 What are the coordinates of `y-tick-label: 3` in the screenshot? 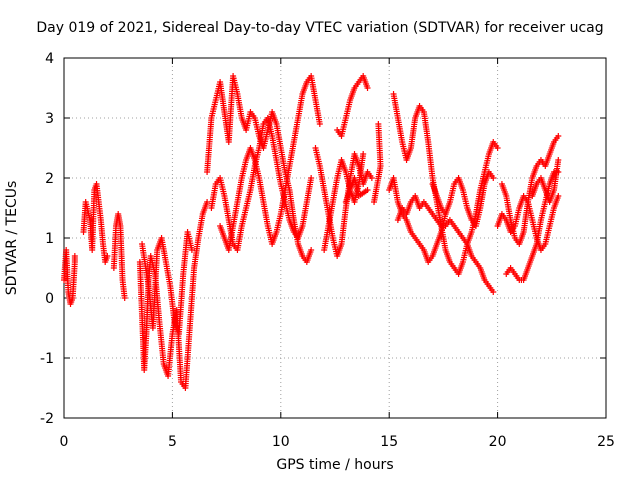 It's located at (49, 119).